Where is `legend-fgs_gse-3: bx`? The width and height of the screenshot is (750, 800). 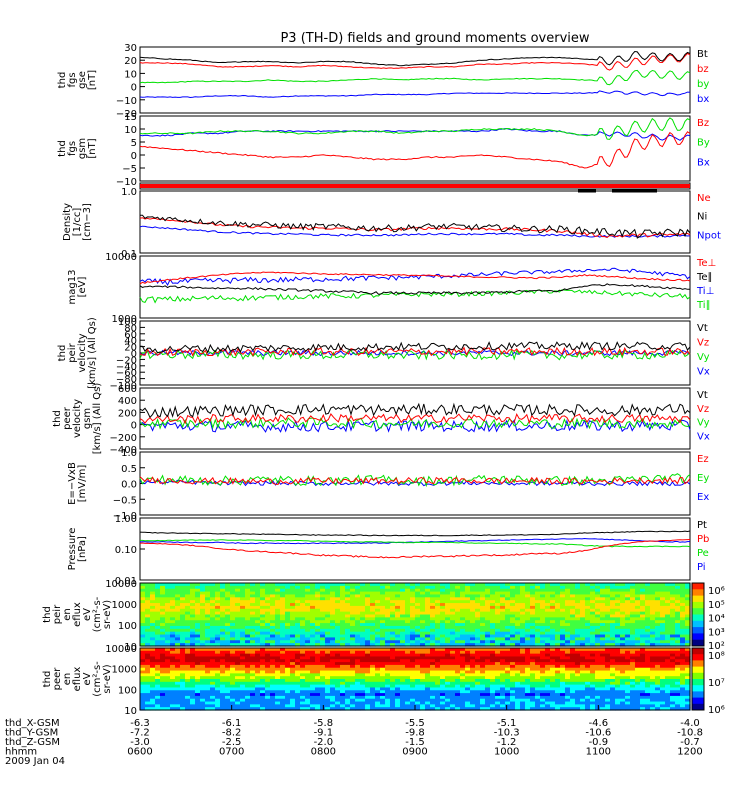 legend-fgs_gse-3: bx is located at coordinates (703, 99).